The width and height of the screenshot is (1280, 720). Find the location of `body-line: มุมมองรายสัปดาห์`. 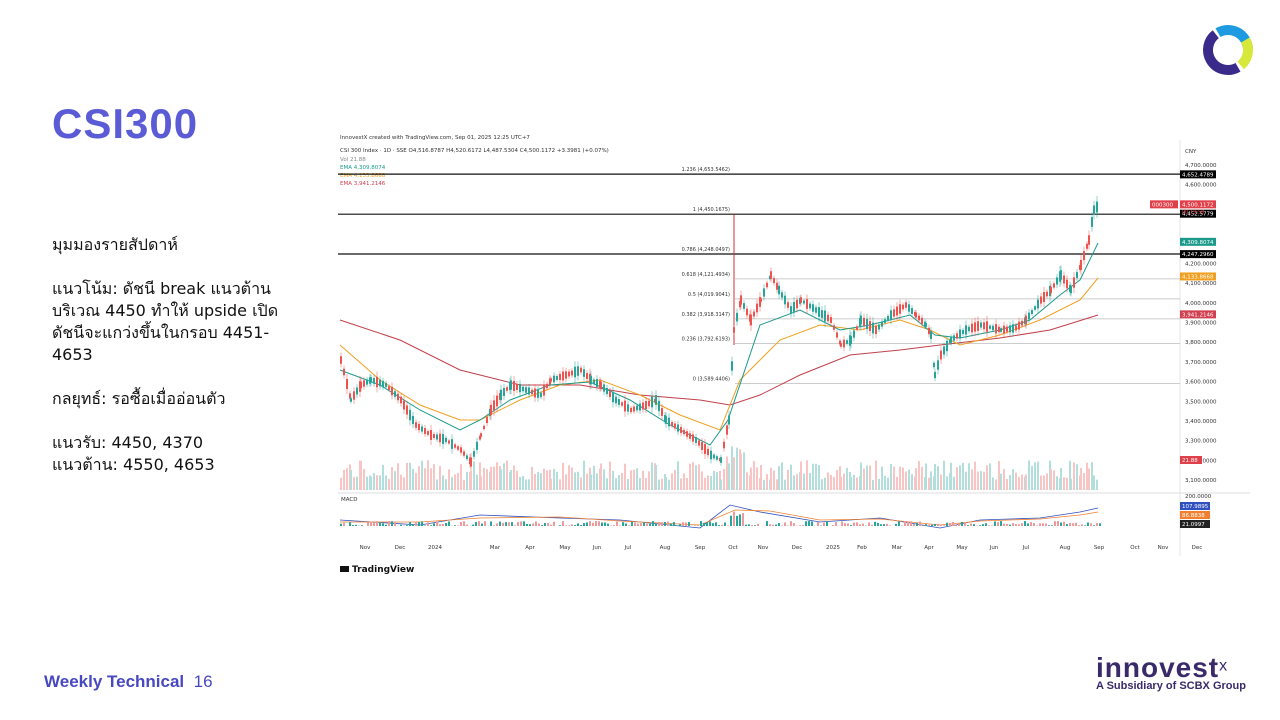

body-line: มุมมองรายสัปดาห์ is located at coordinates (115, 244).